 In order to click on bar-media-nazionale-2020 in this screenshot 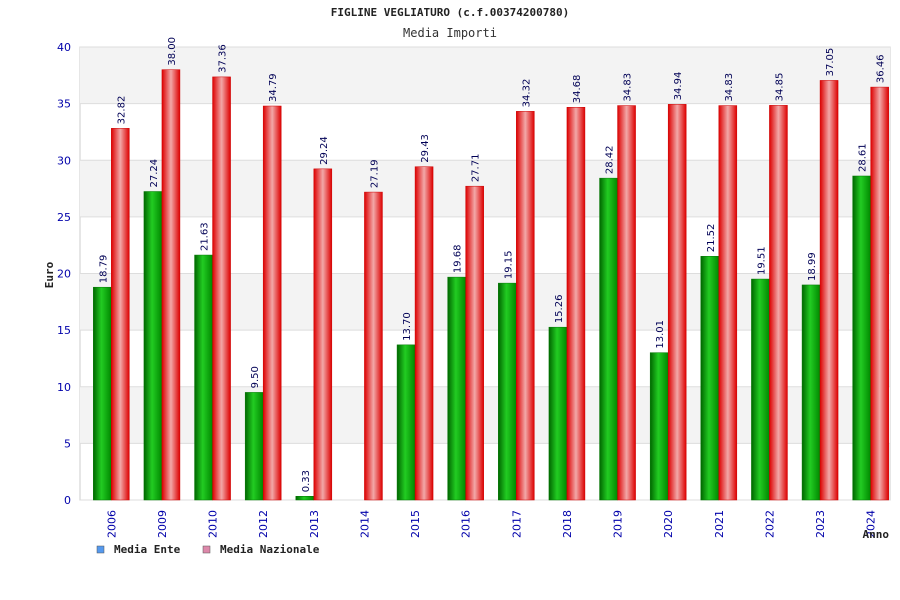, I will do `click(677, 302)`.